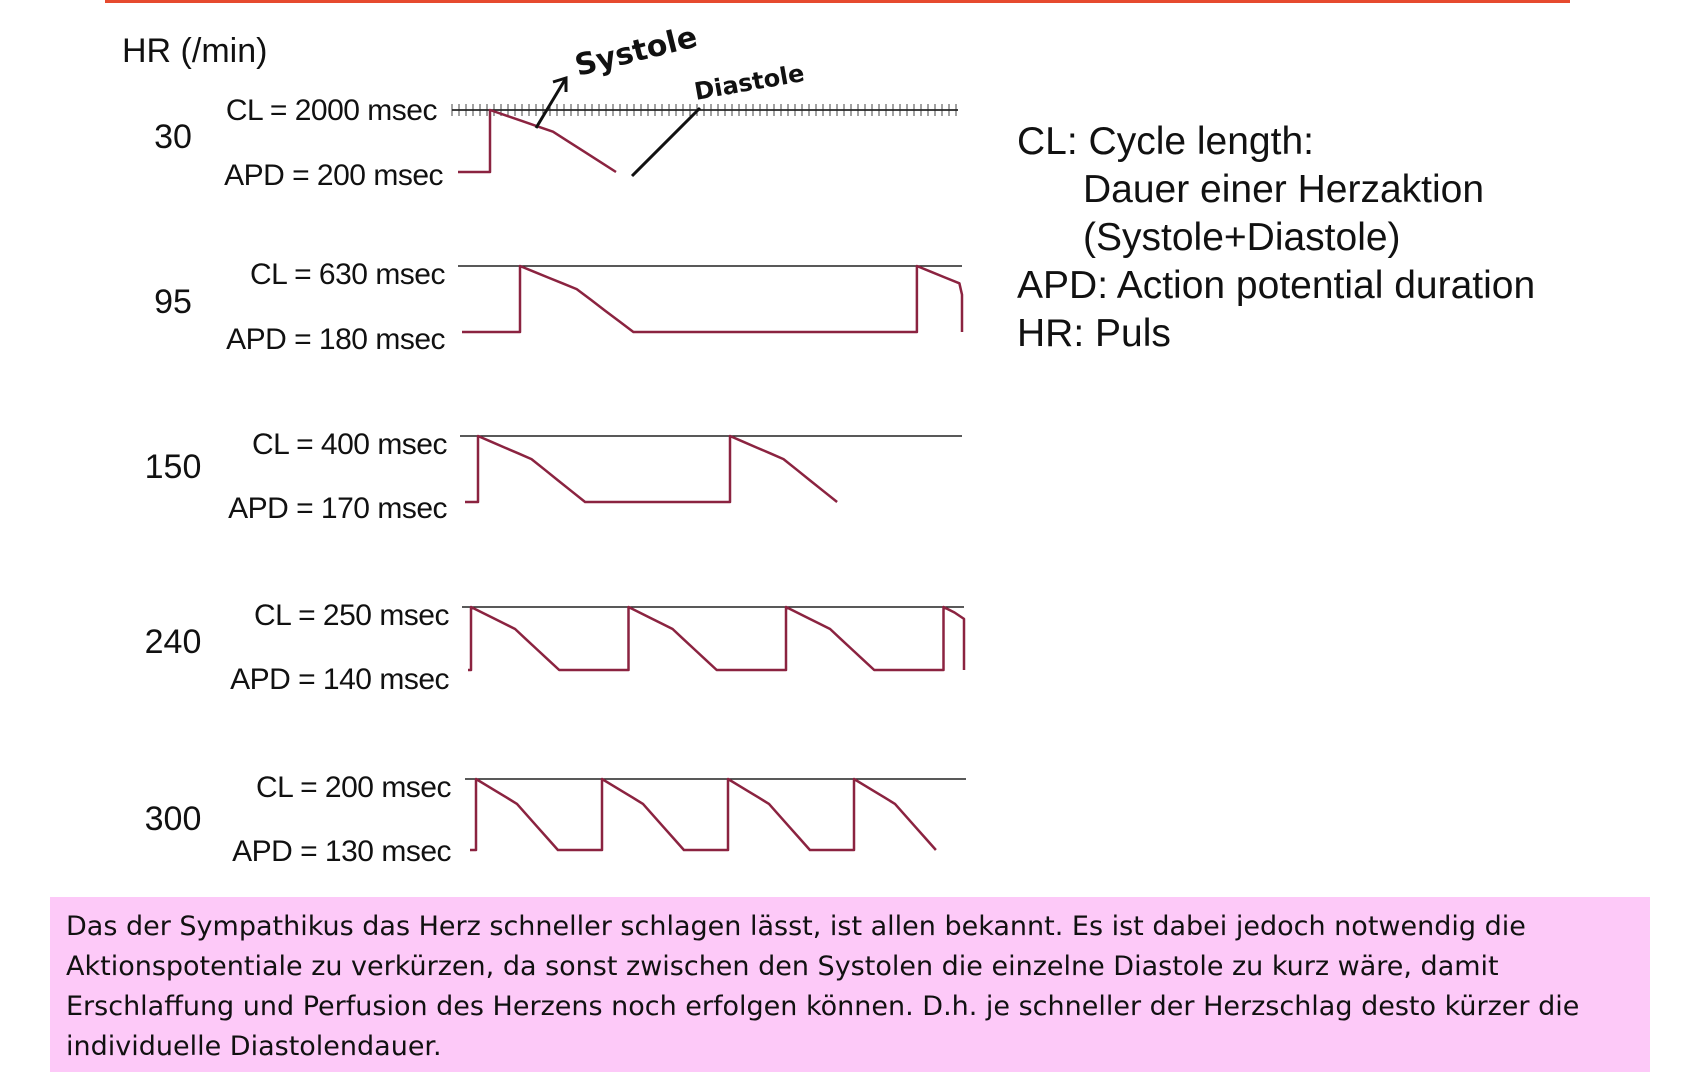 This screenshot has height=1080, width=1696. Describe the element at coordinates (354, 787) in the screenshot. I see `cl-label-300: CL = 200 msec` at that location.